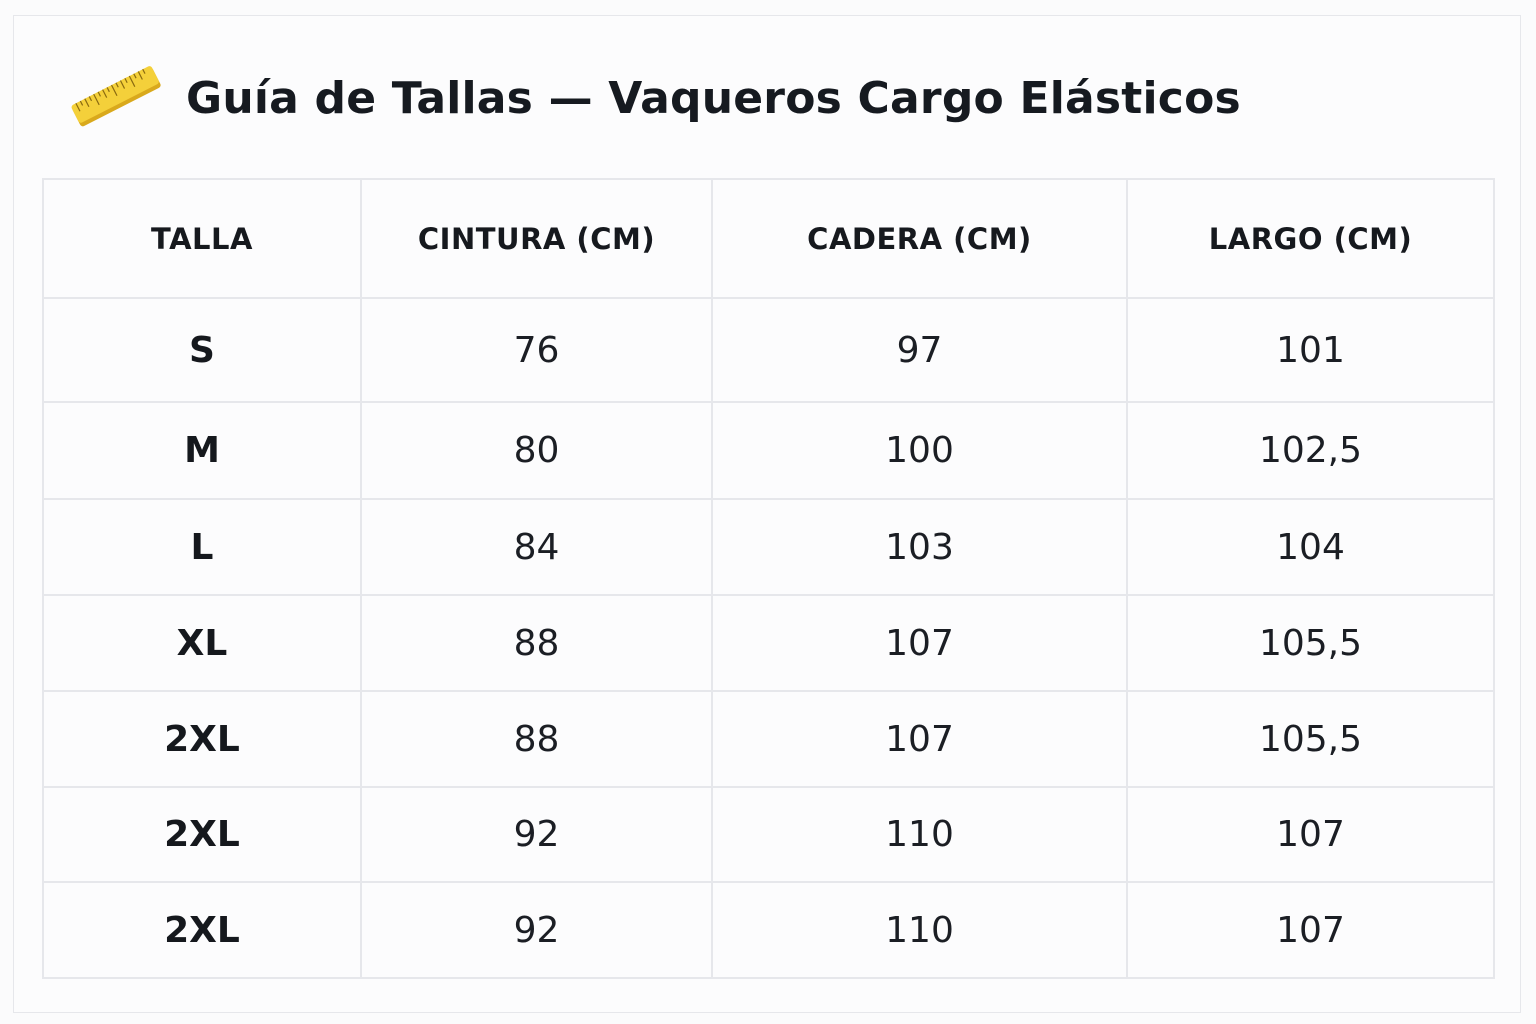  I want to click on table-row: XL 88 107 105,5, so click(768, 643).